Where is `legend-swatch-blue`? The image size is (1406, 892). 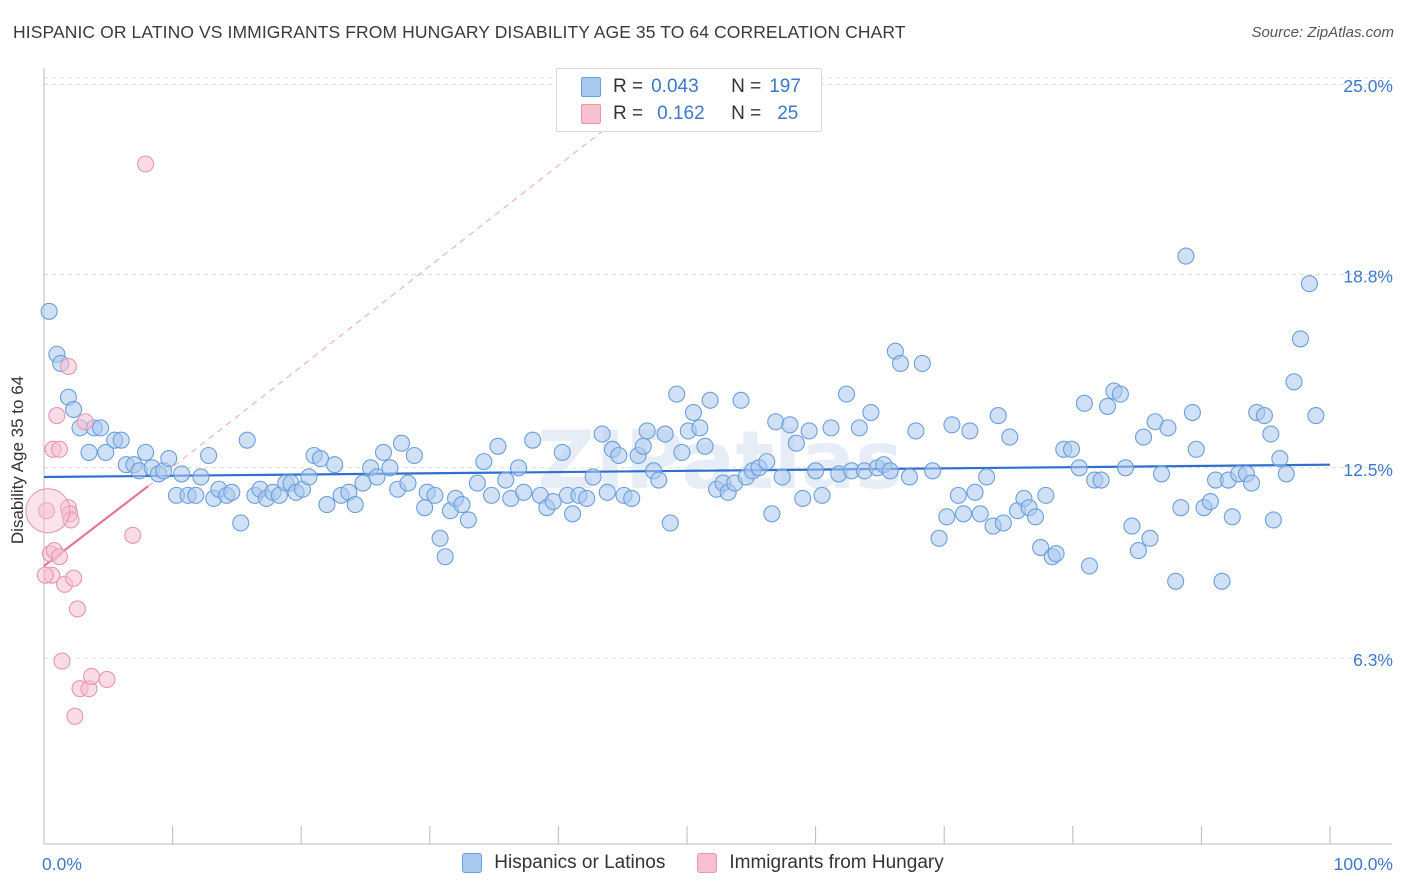 legend-swatch-blue is located at coordinates (591, 87).